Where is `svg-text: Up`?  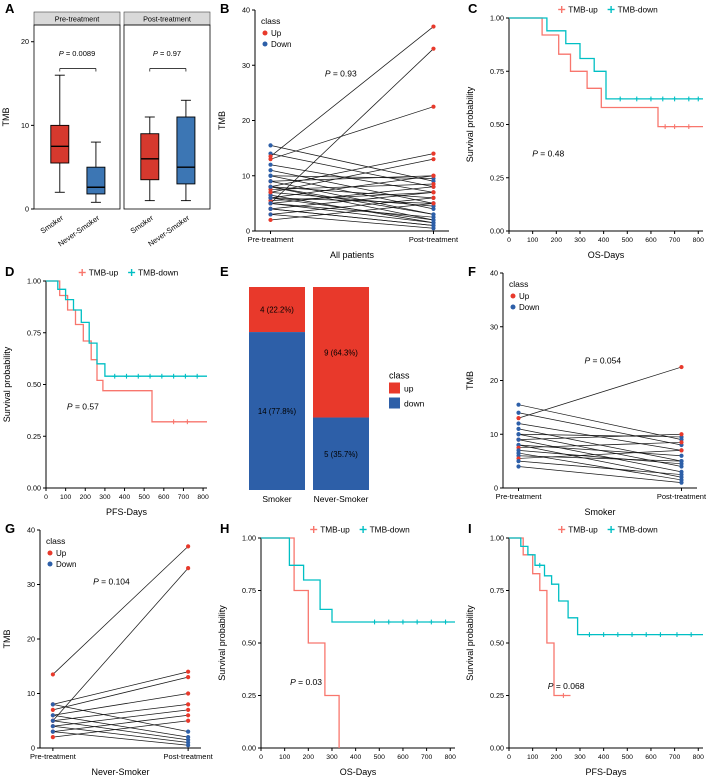
svg-text: Up is located at coordinates (524, 296).